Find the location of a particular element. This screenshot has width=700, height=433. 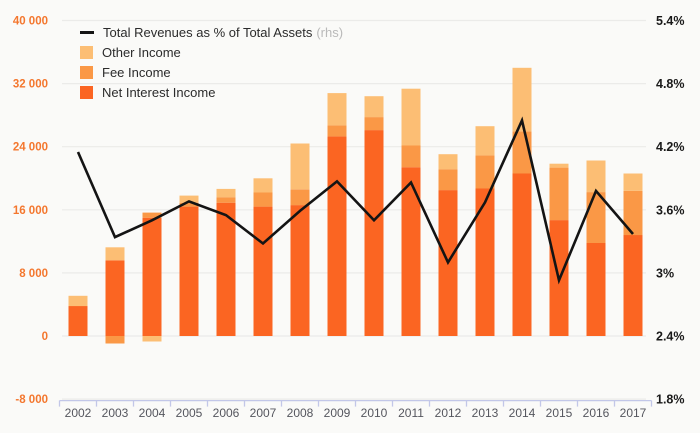

right-axis-tick-label: 3% is located at coordinates (665, 273).